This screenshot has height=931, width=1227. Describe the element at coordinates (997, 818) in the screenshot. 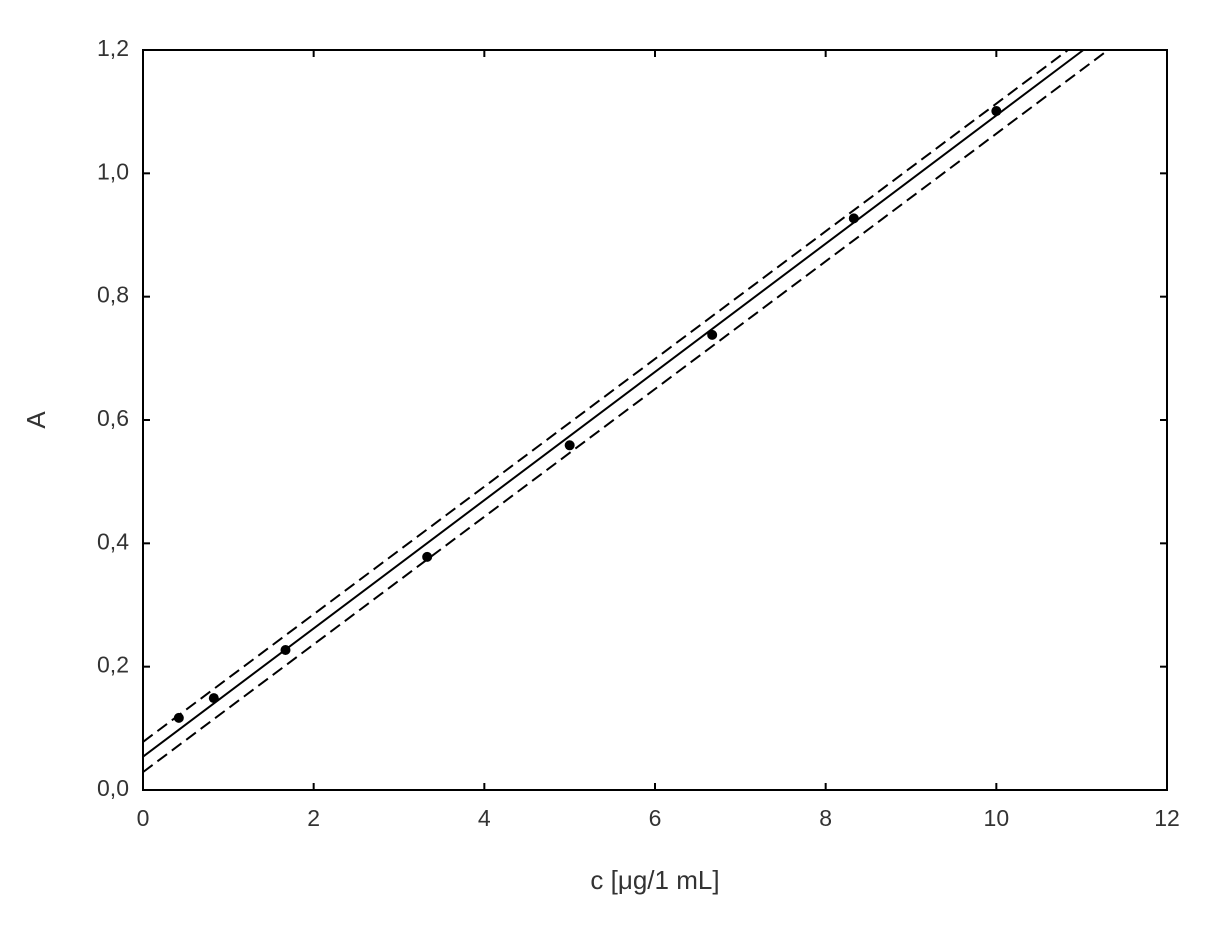

I see `x-tick-label: 10` at that location.